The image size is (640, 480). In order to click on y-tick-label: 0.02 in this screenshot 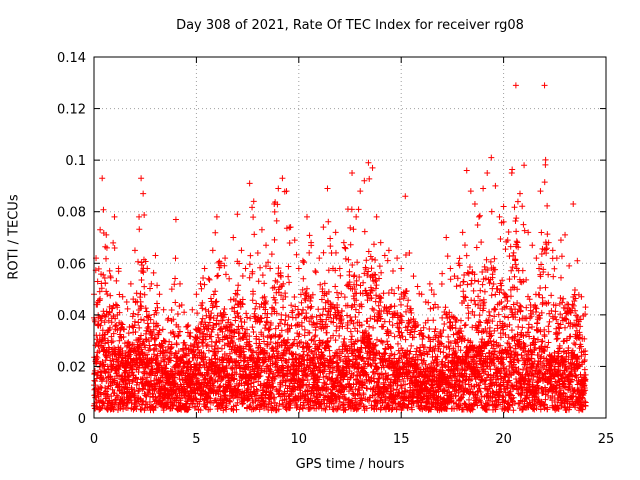, I will do `click(71, 367)`.